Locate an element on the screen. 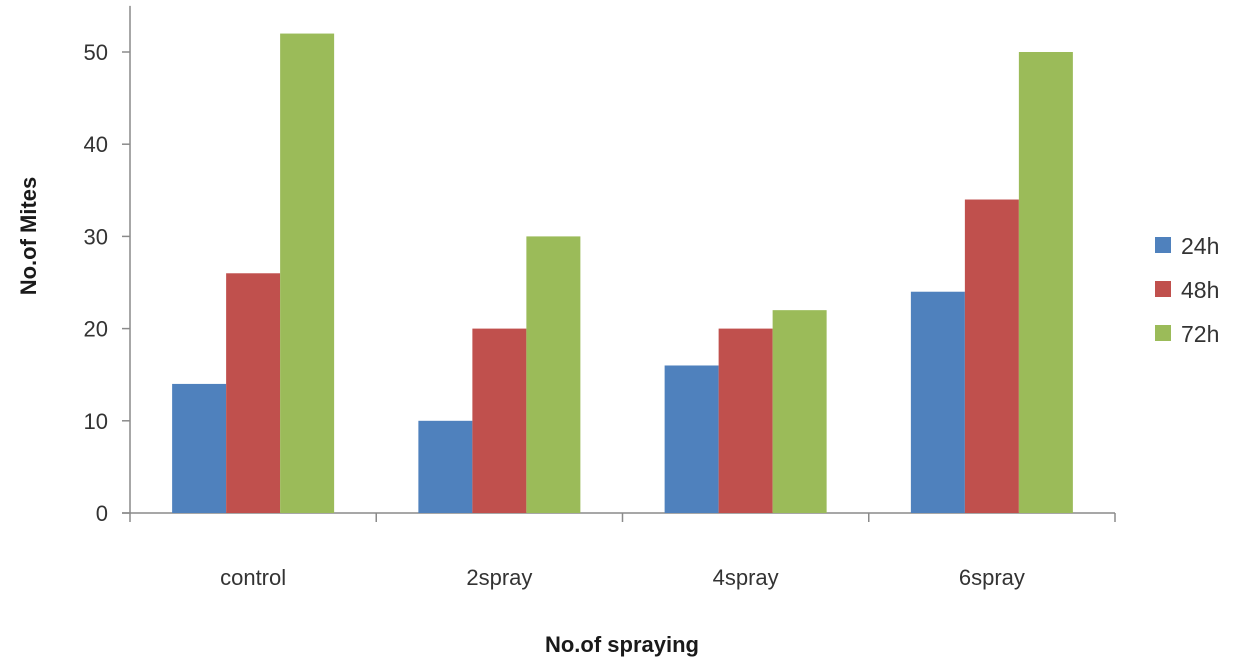 This screenshot has width=1246, height=662. bar-48h-6spray is located at coordinates (991, 356).